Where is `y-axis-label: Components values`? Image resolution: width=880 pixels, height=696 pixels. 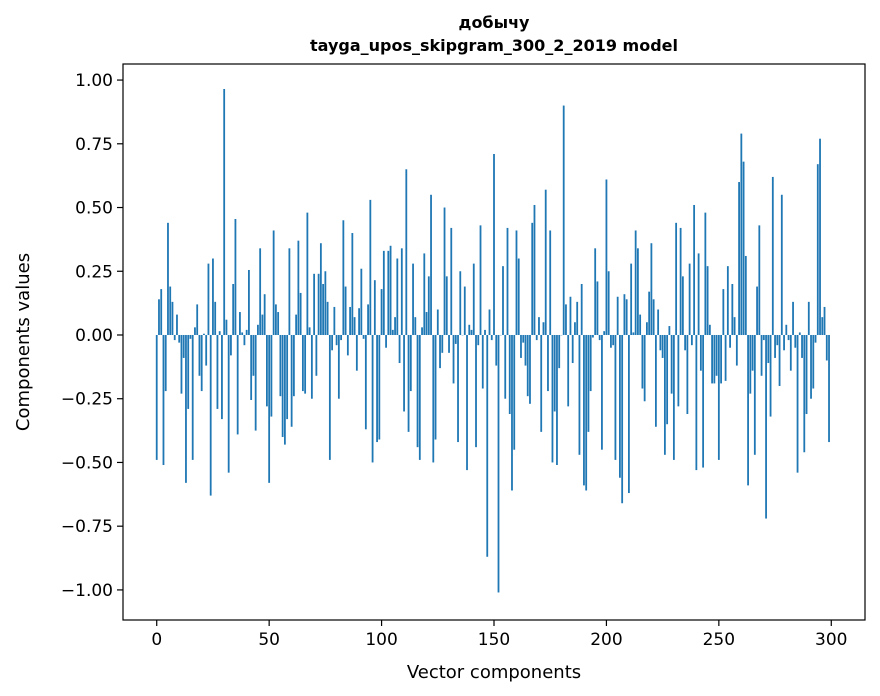
y-axis-label: Components values is located at coordinates (23, 342).